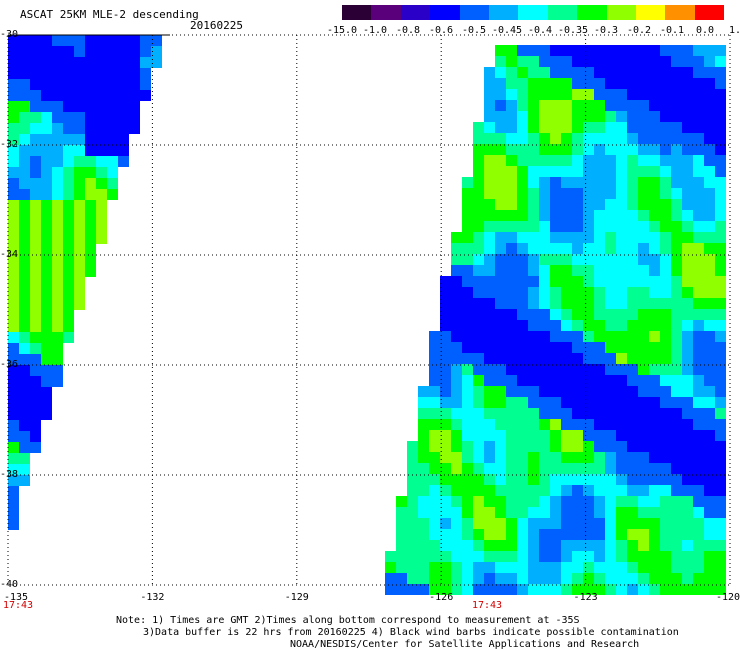 The height and width of the screenshot is (650, 740). I want to click on pass-time-label: 17:43, so click(487, 605).